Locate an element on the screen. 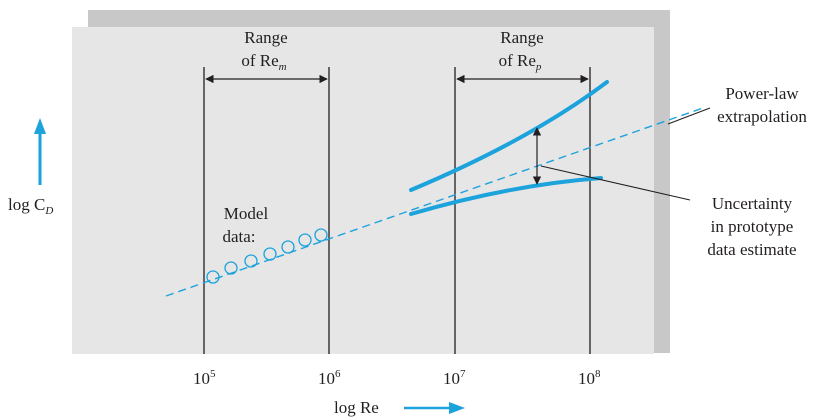  power-law-leader is located at coordinates (689, 116).